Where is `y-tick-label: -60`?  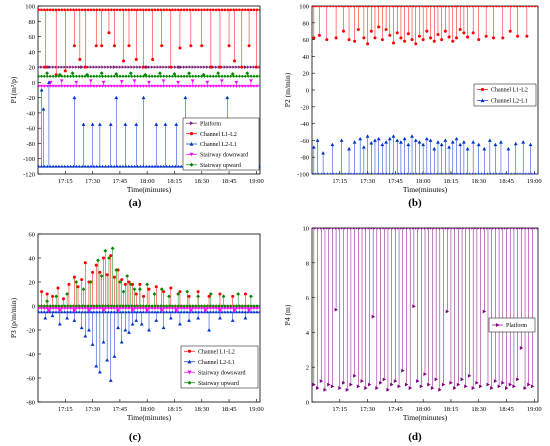 y-tick-label: -60 is located at coordinates (30, 379).